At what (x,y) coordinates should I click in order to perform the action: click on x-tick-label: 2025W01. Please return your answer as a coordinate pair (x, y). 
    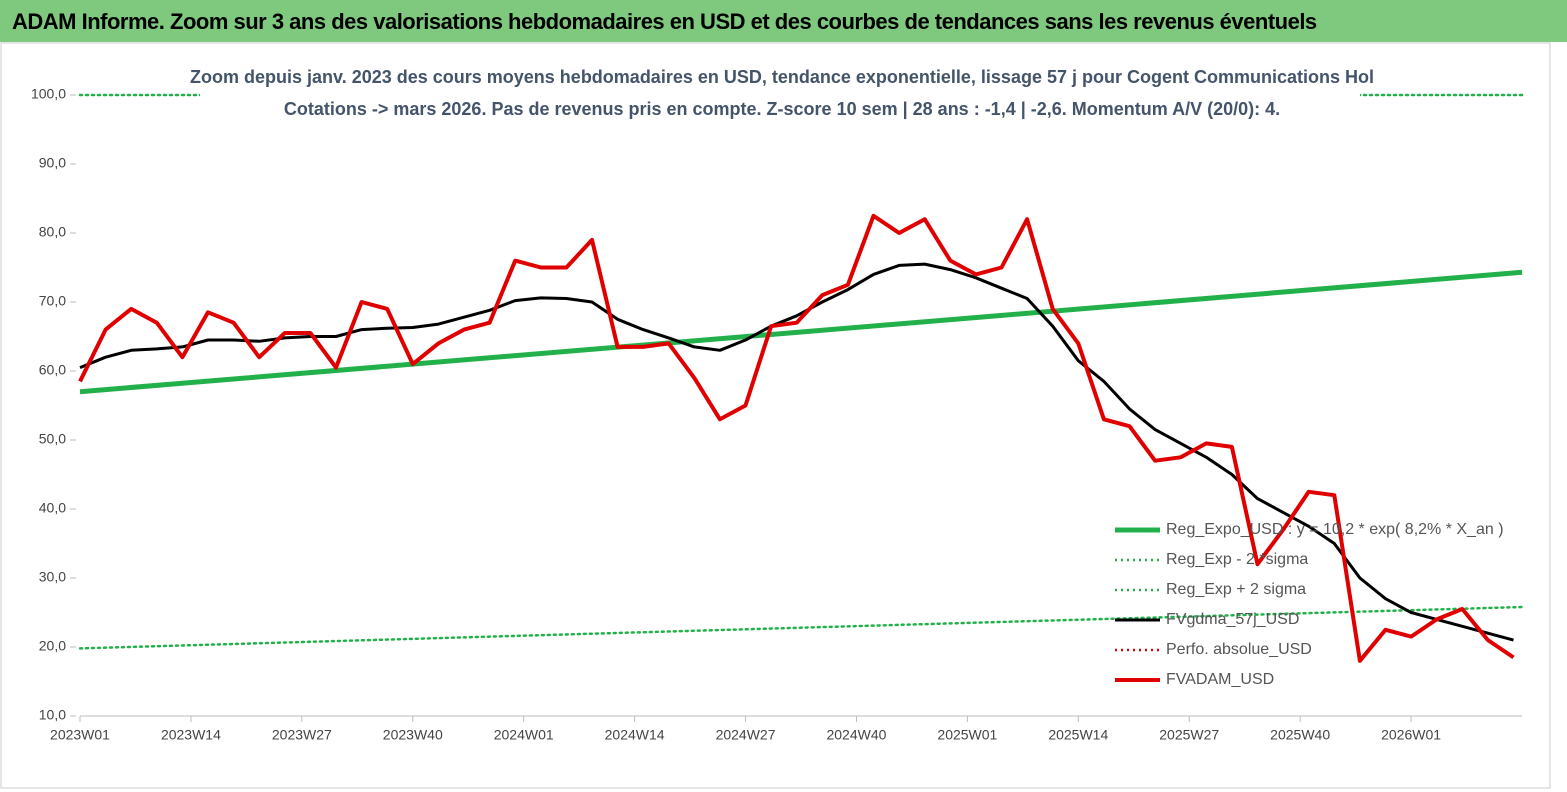
    Looking at the image, I should click on (967, 735).